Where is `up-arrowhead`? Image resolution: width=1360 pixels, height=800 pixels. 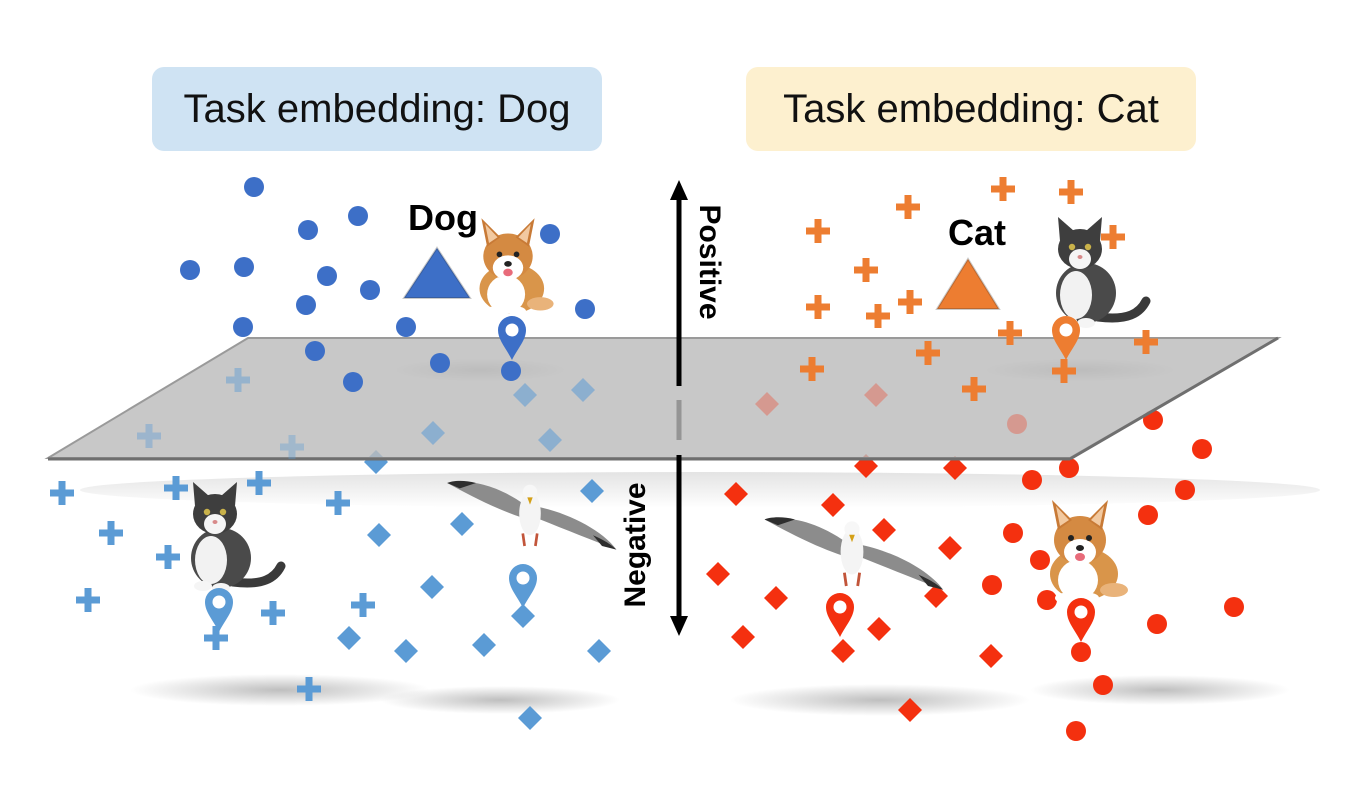 up-arrowhead is located at coordinates (679, 190).